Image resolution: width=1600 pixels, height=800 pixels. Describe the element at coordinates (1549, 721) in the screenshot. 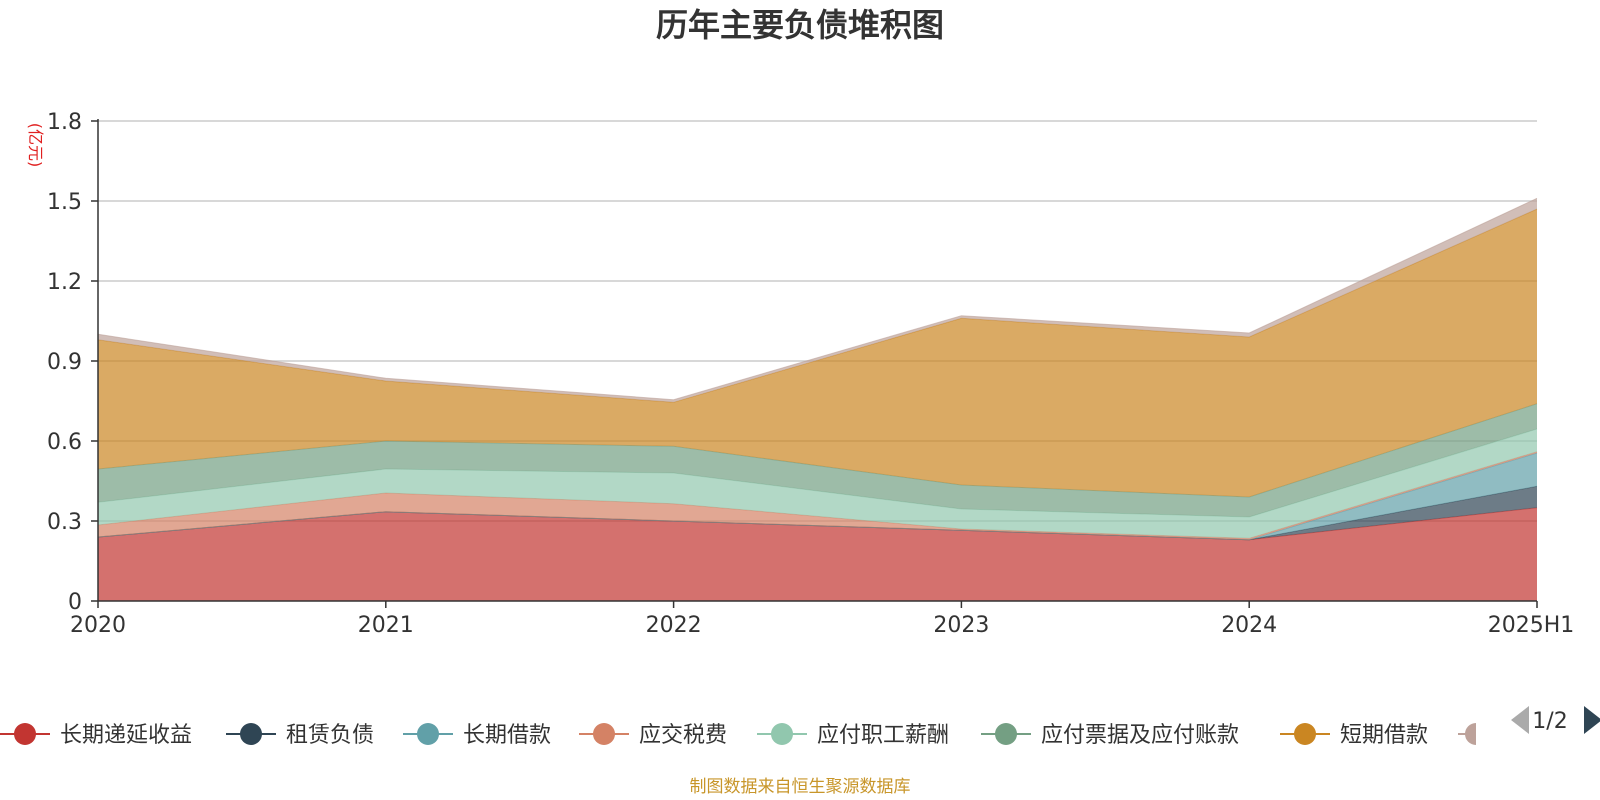

I see `legend-page-label: 1/2` at that location.